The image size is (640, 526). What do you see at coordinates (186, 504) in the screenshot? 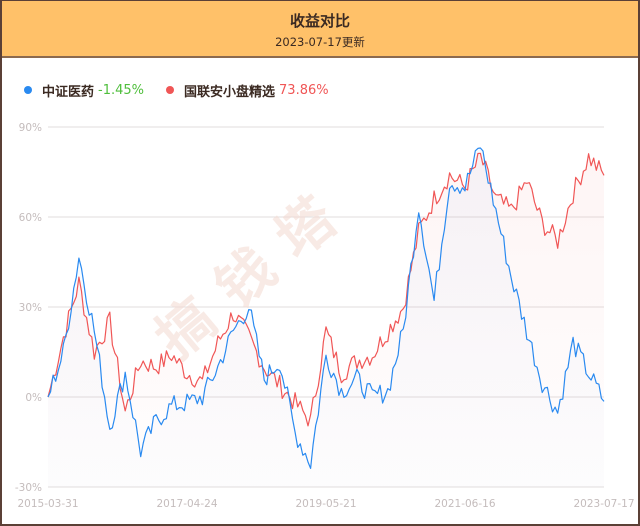
I see `svg-text: 2017-04-24` at bounding box center [186, 504].